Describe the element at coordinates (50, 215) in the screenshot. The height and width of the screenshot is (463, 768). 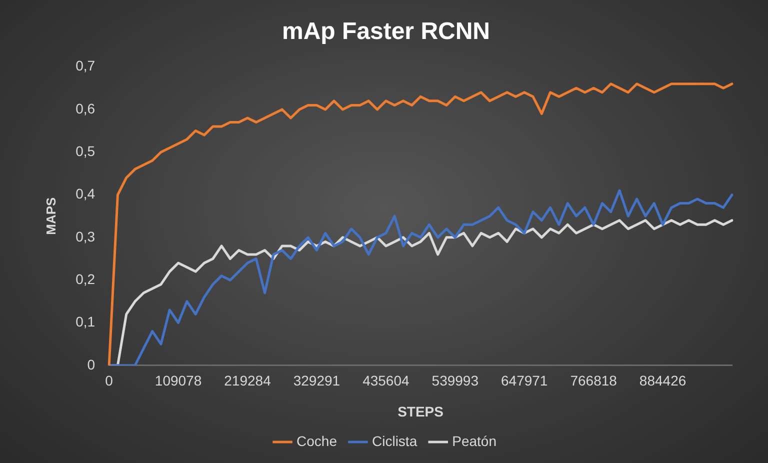
I see `y-axis-title: MAPS` at that location.